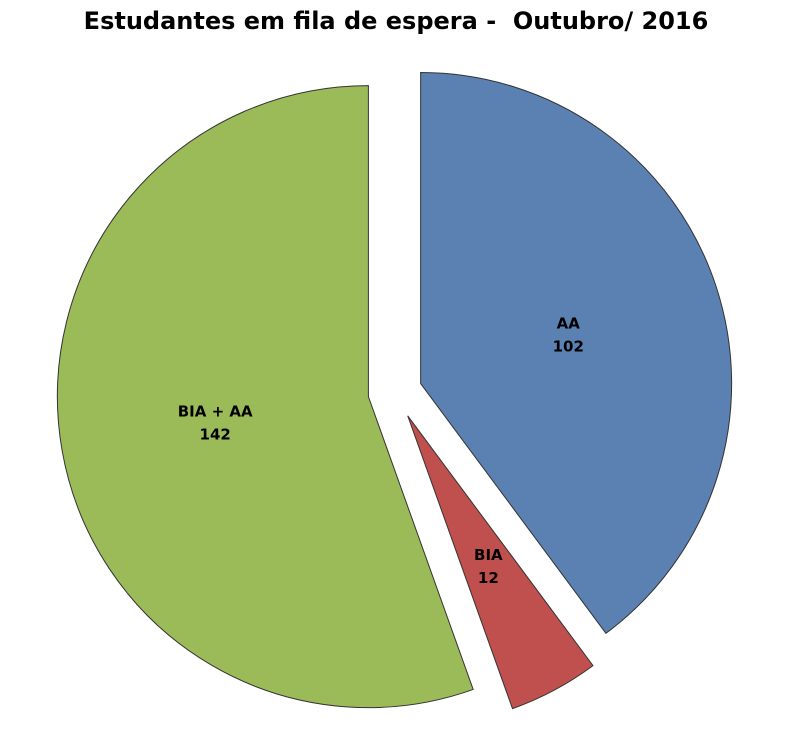  What do you see at coordinates (569, 323) in the screenshot?
I see `slice-label: AA` at bounding box center [569, 323].